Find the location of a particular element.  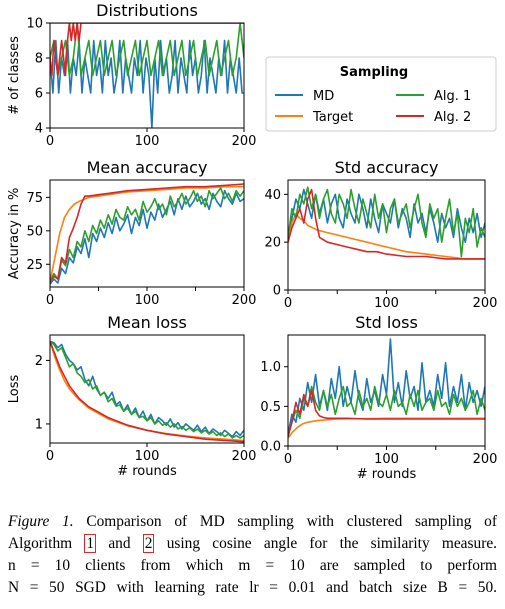

y-tick-label: 40 is located at coordinates (272, 195).